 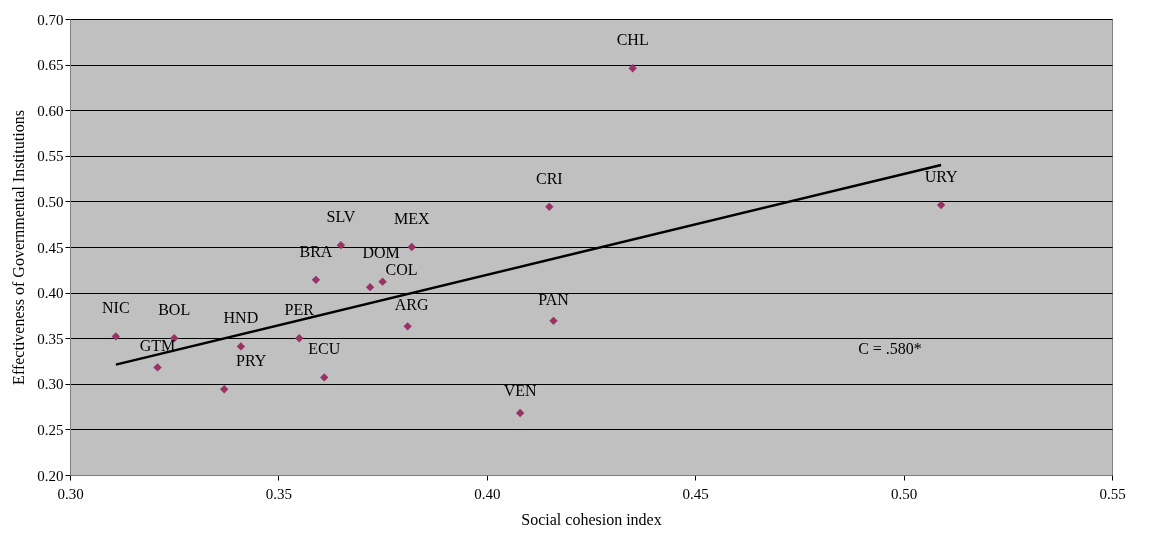 I want to click on x-tick-label: 0.30, so click(x=70, y=493).